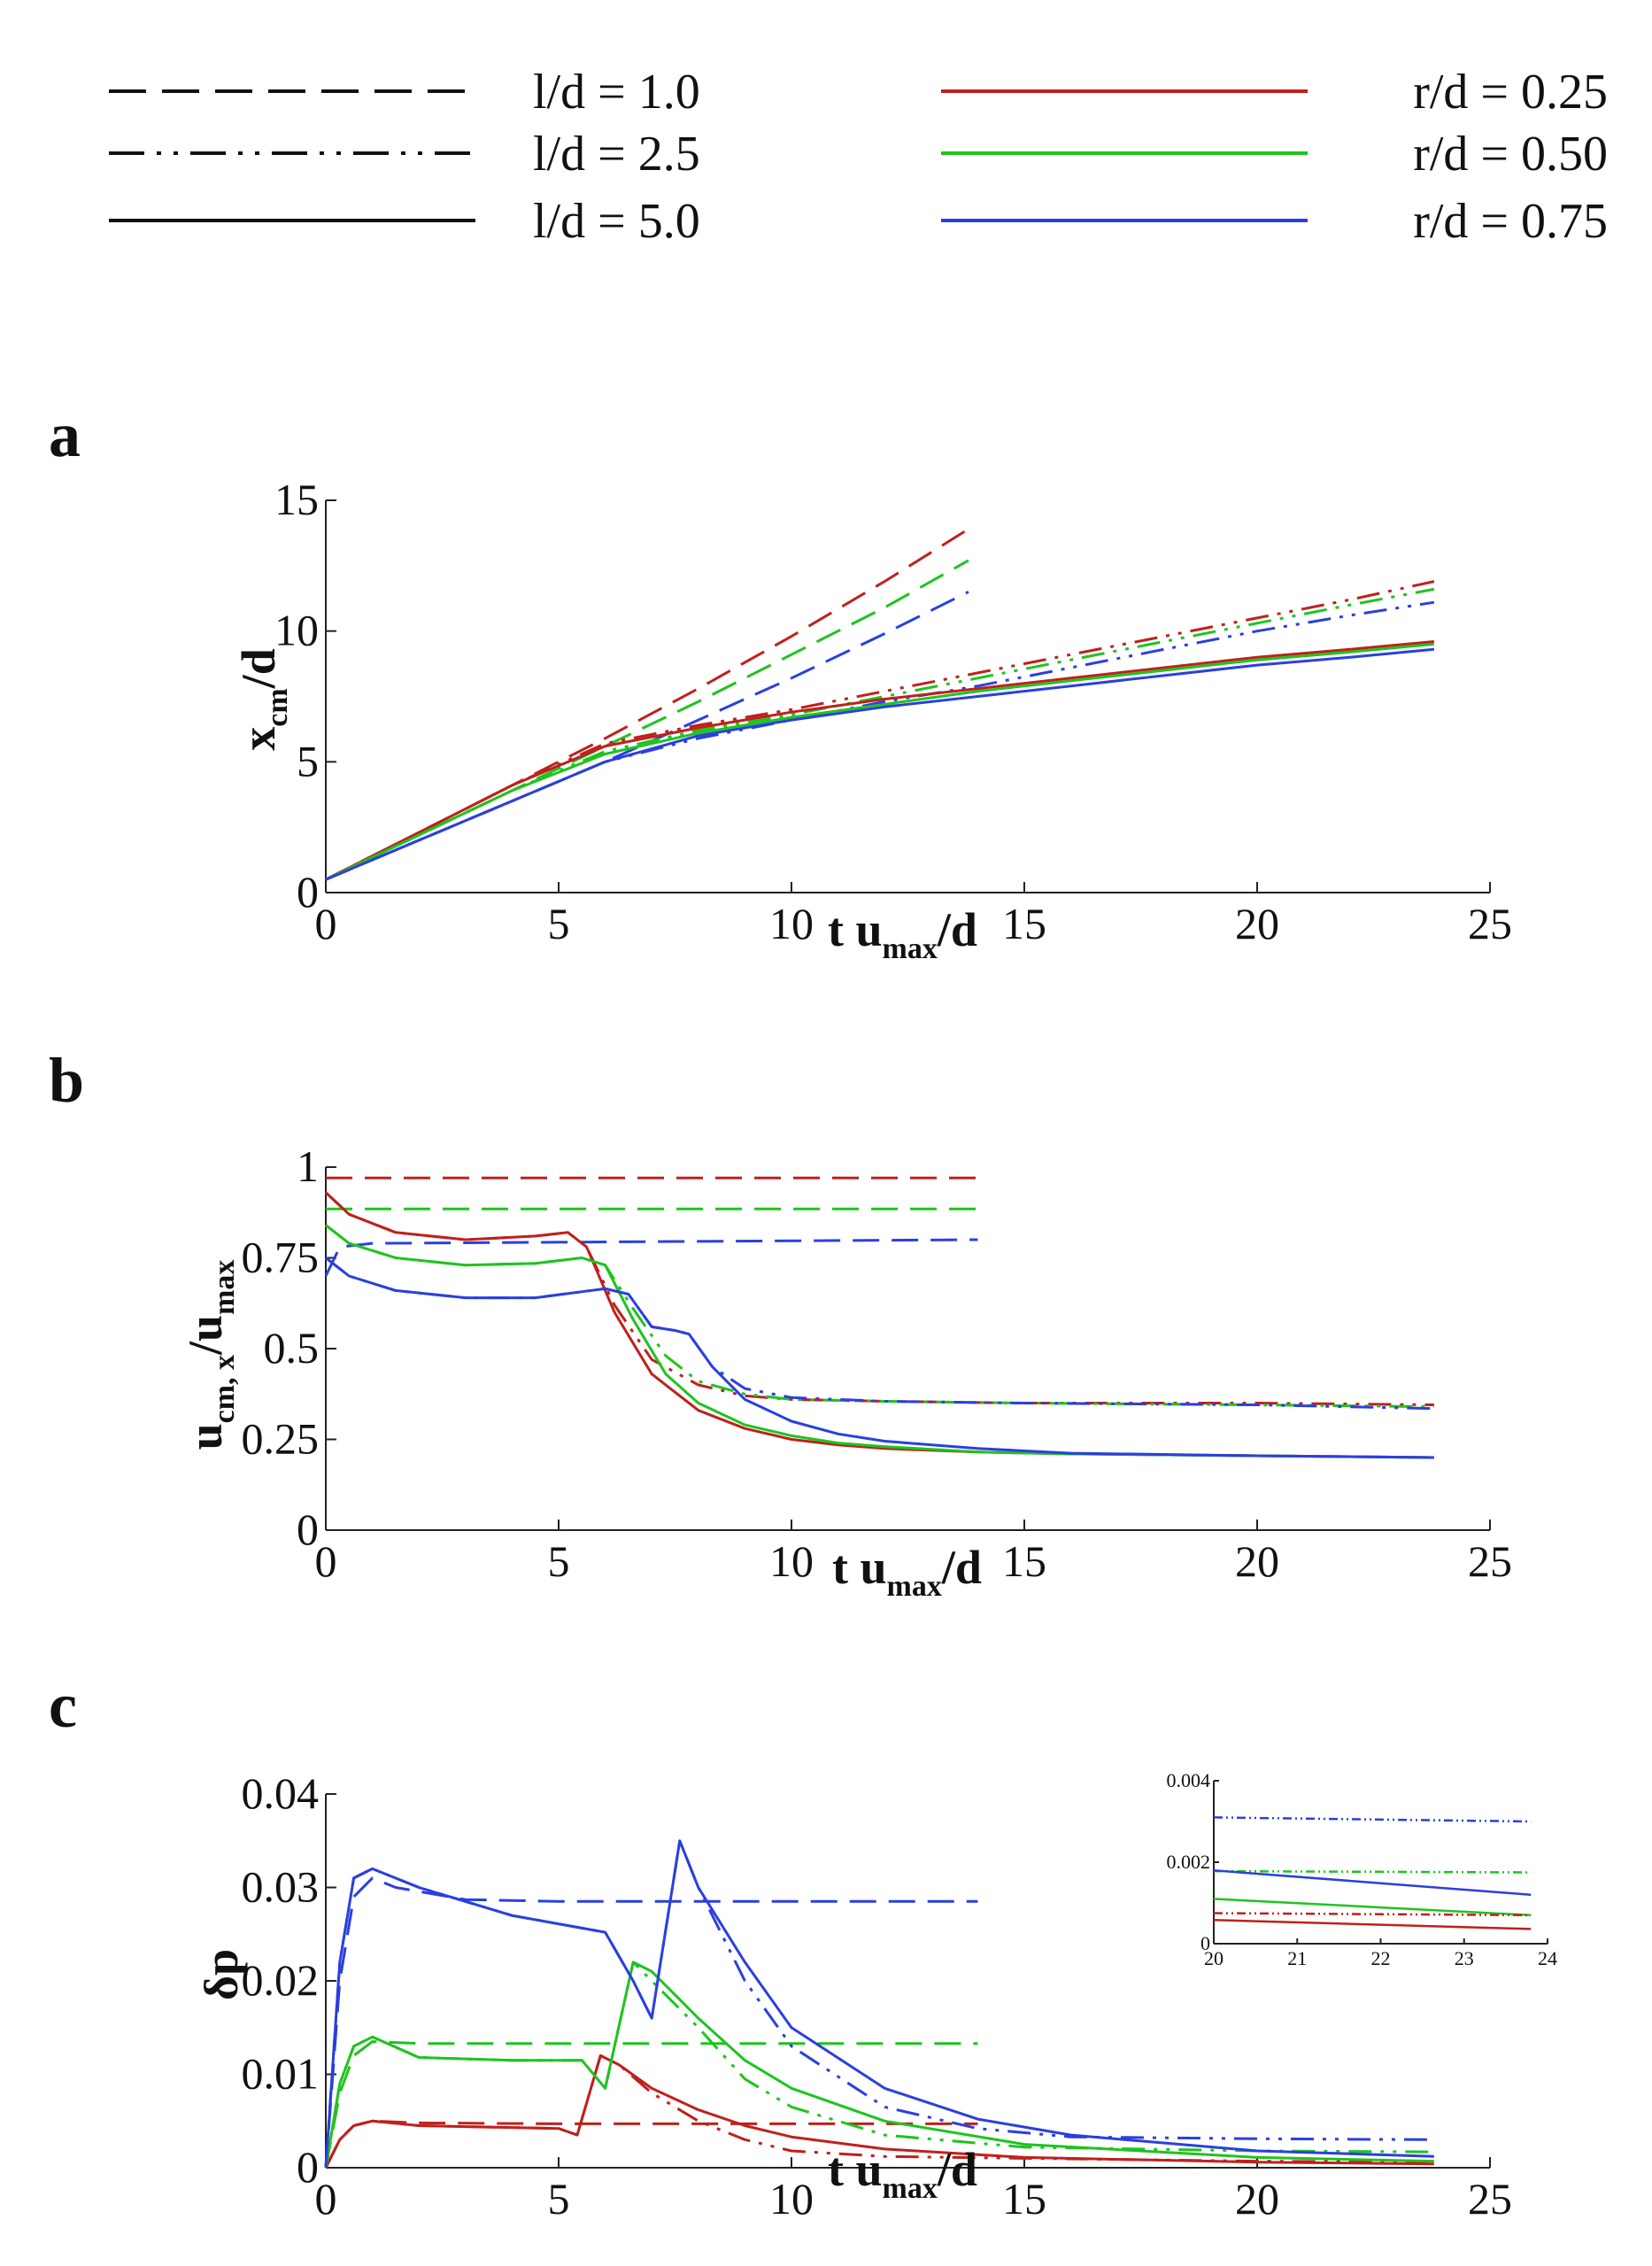 This screenshot has height=2266, width=1652. What do you see at coordinates (281, 1439) in the screenshot?
I see `y-tick-label: 0.25` at bounding box center [281, 1439].